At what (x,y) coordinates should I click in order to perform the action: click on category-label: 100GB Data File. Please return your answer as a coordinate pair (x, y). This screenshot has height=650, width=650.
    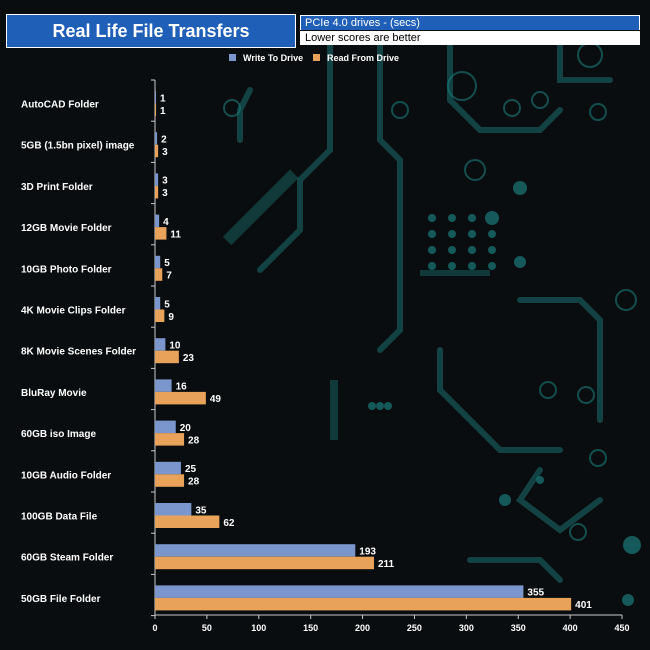
    Looking at the image, I should click on (59, 517).